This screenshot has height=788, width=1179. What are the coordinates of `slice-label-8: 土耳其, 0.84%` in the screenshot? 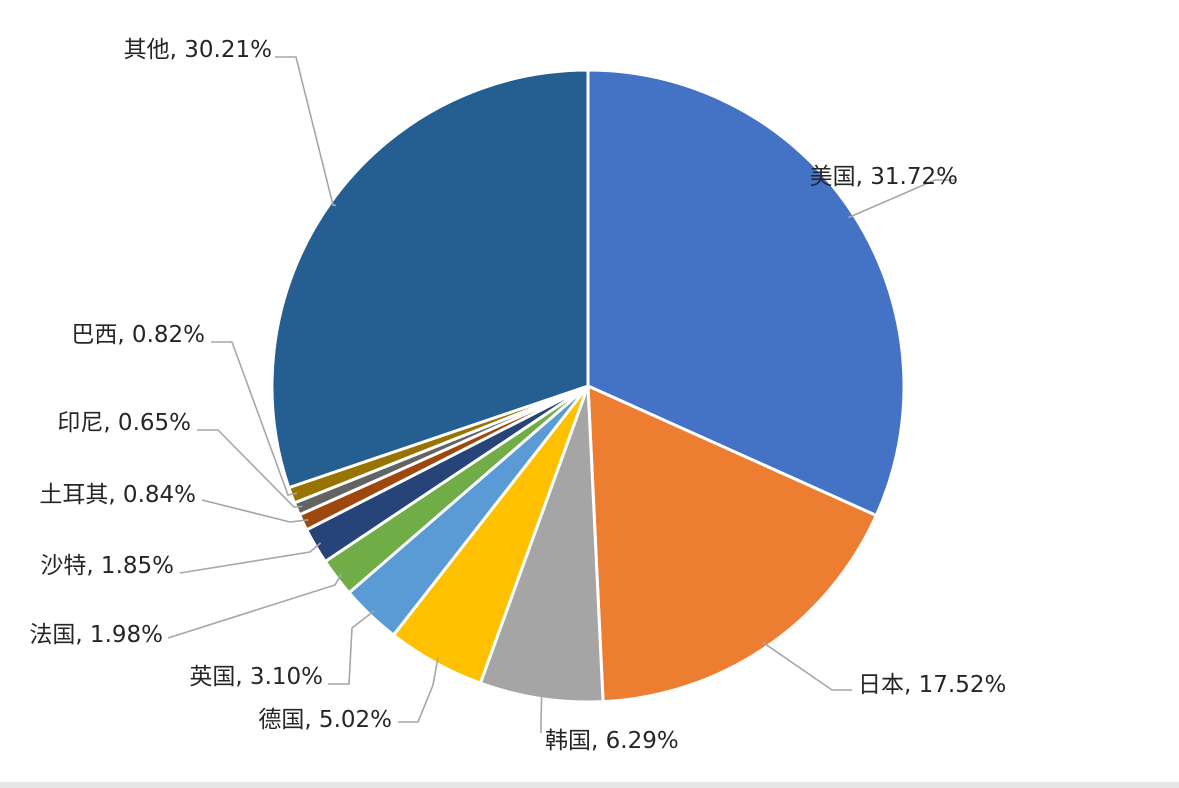 It's located at (117, 495).